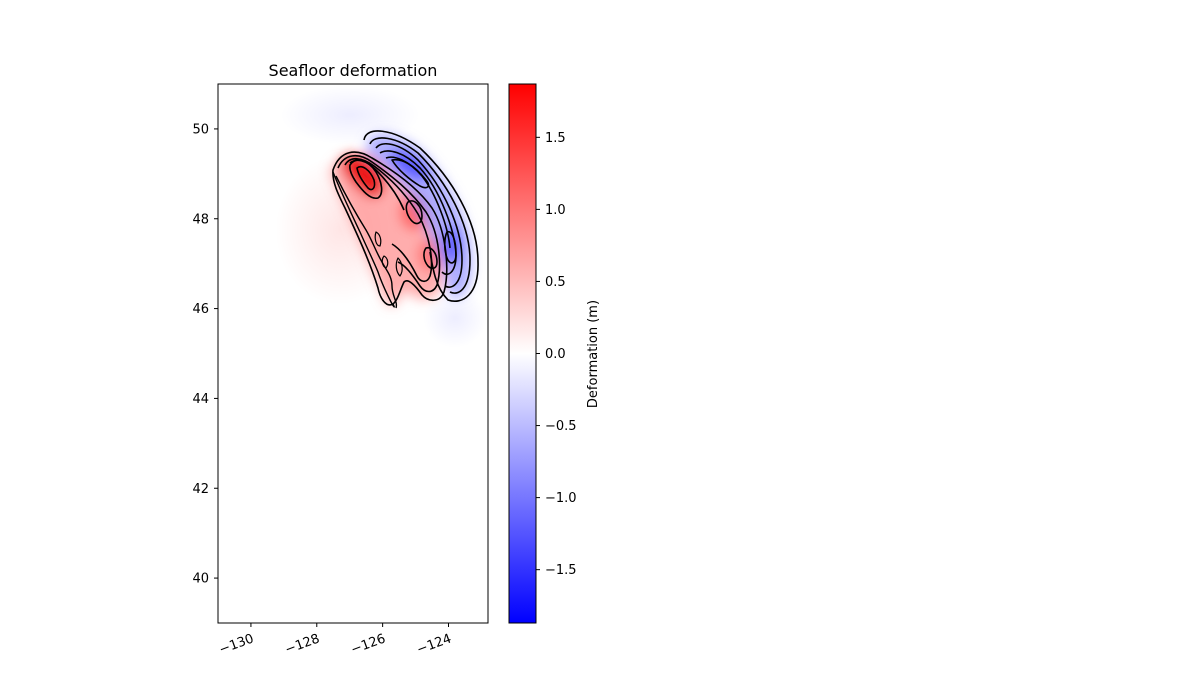 This screenshot has height=700, width=1200. Describe the element at coordinates (434, 644) in the screenshot. I see `x-tick-label: −124` at that location.